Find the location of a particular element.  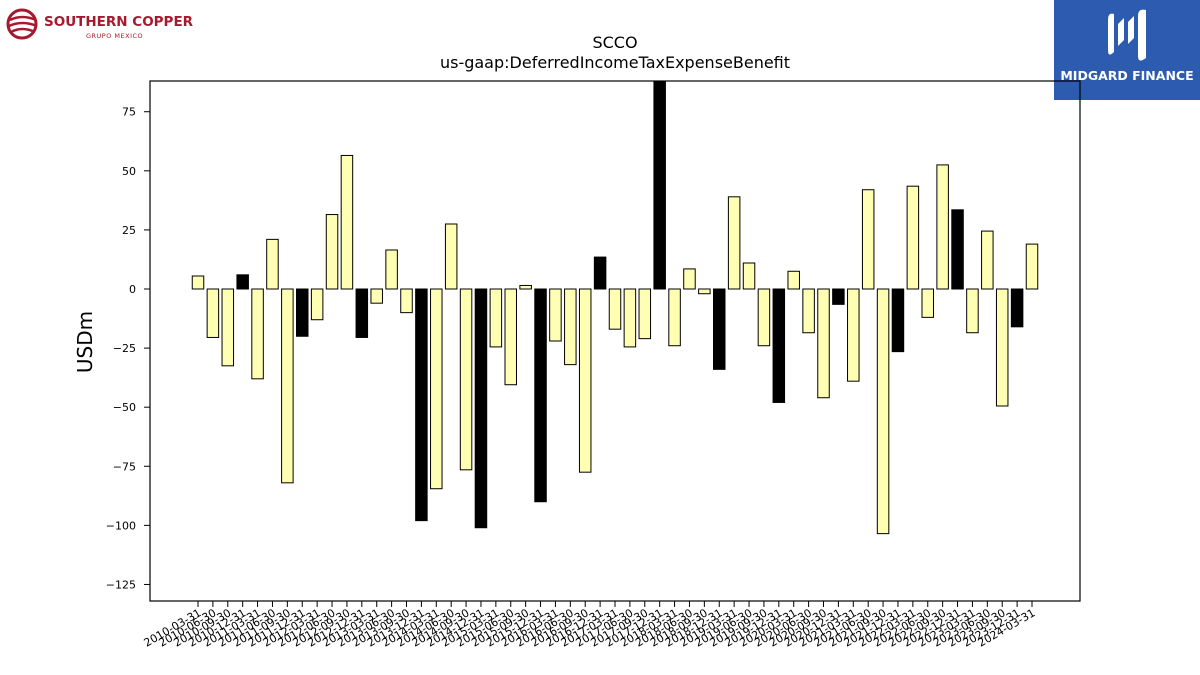

chart-title: SCCO is located at coordinates (614, 42).